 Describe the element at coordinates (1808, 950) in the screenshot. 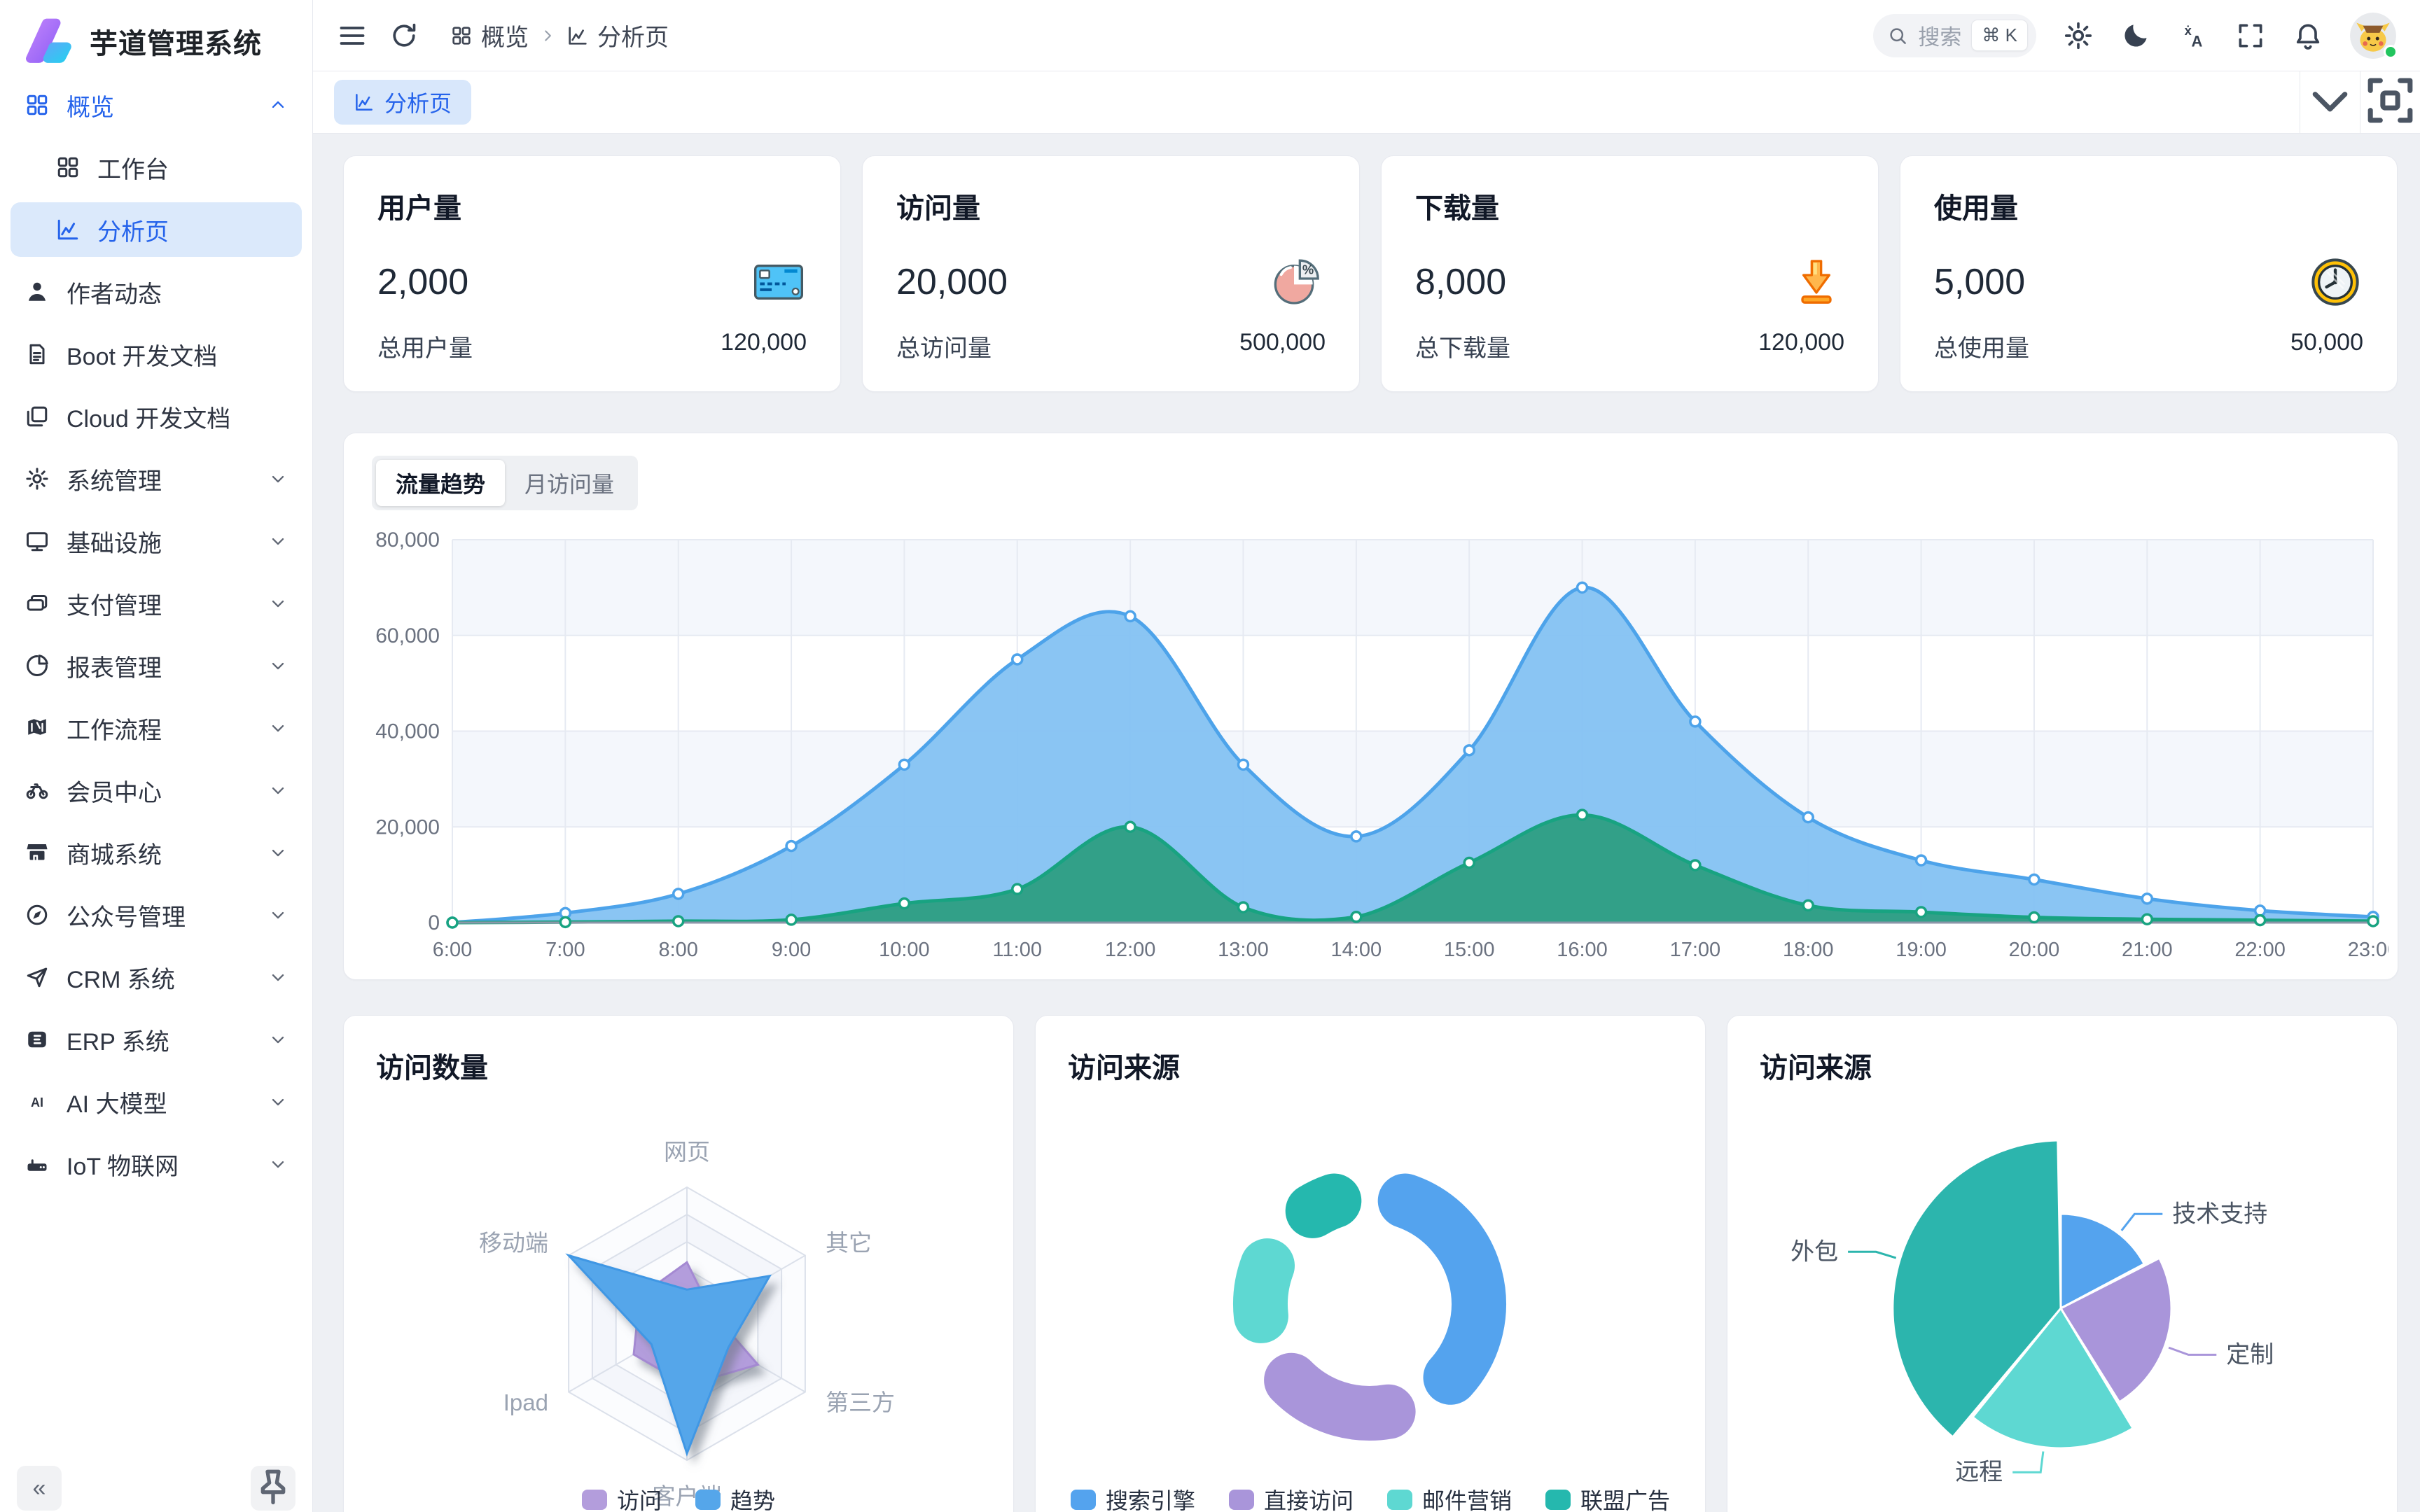

I see `svg-text: 18:00` at that location.